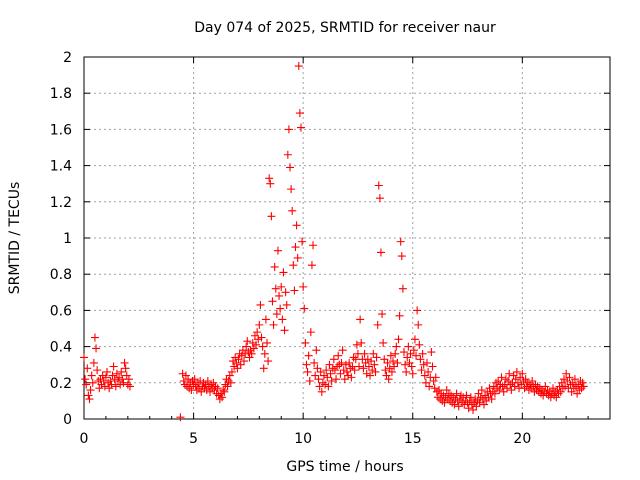  What do you see at coordinates (67, 58) in the screenshot?
I see `y-tick-label: 2` at bounding box center [67, 58].